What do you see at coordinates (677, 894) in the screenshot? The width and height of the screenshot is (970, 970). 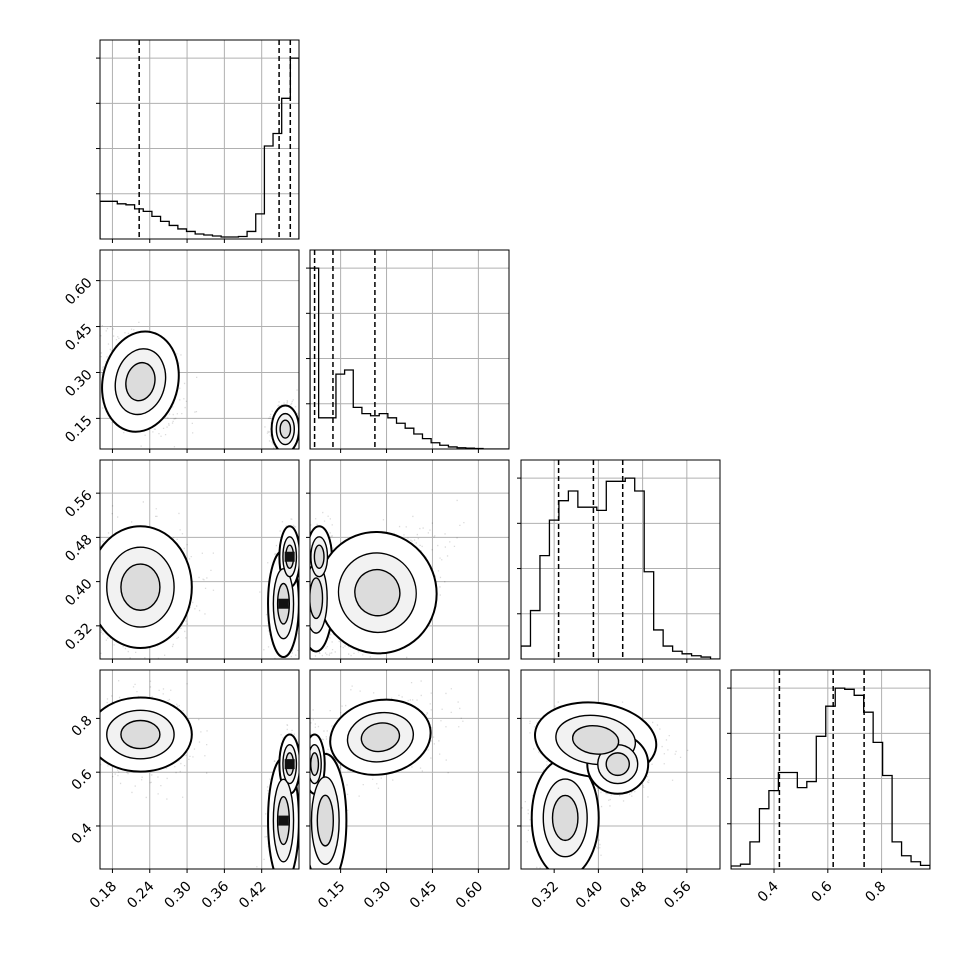 I see `x-tick-label: 0.56` at bounding box center [677, 894].